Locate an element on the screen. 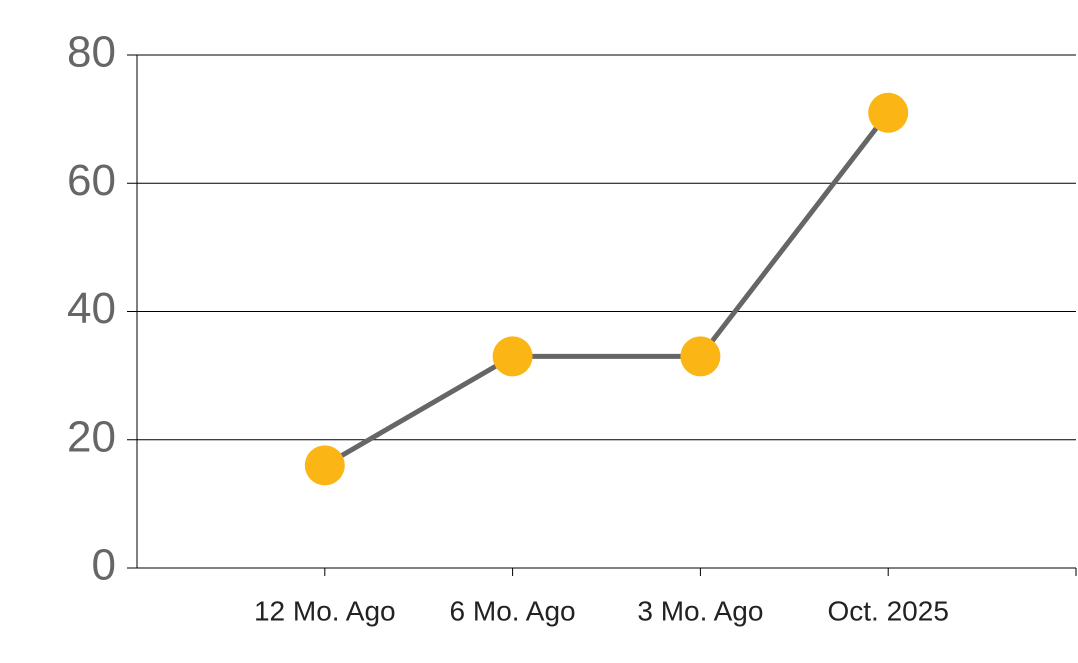  y-tick-label: 60 is located at coordinates (91, 180).